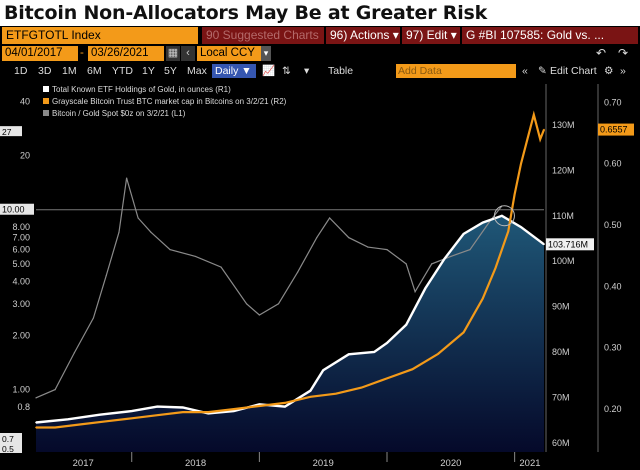 The image size is (640, 470). I want to click on collapse-icon: «, so click(525, 71).